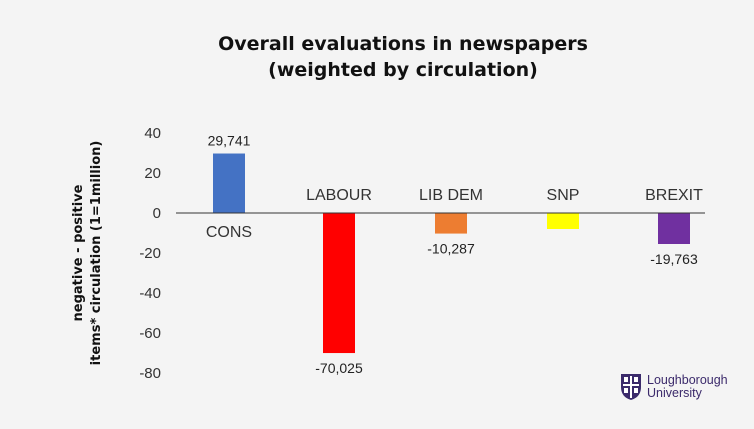  Describe the element at coordinates (674, 259) in the screenshot. I see `data-label: -19,763` at that location.